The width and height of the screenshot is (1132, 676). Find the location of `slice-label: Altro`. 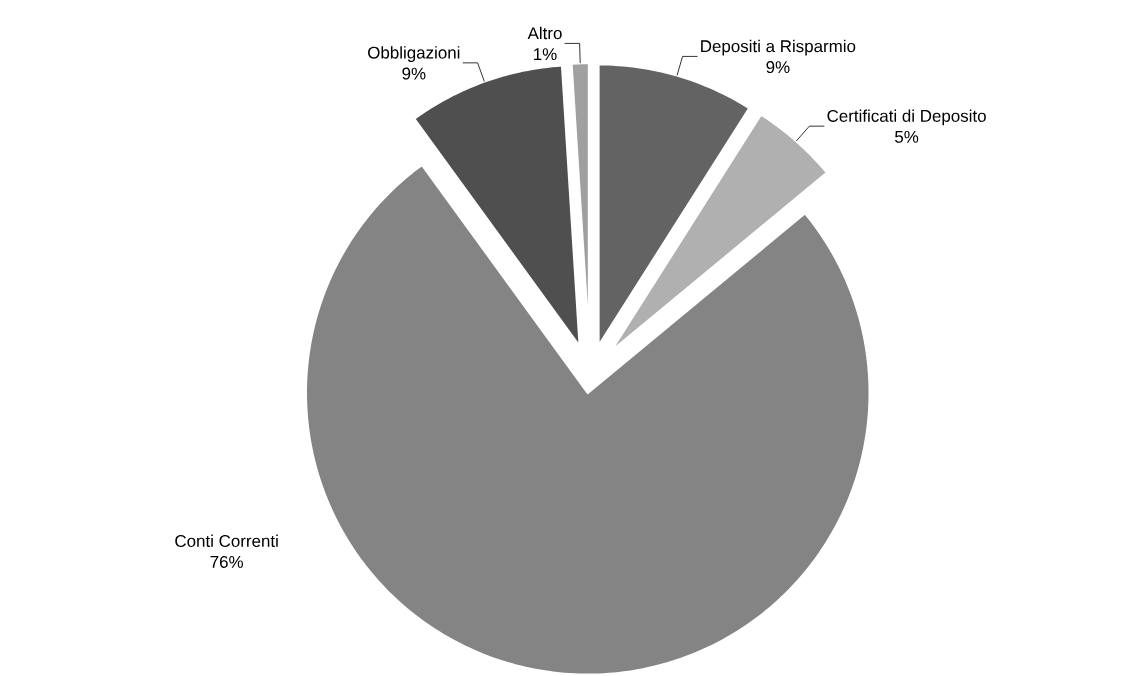

slice-label: Altro is located at coordinates (544, 33).